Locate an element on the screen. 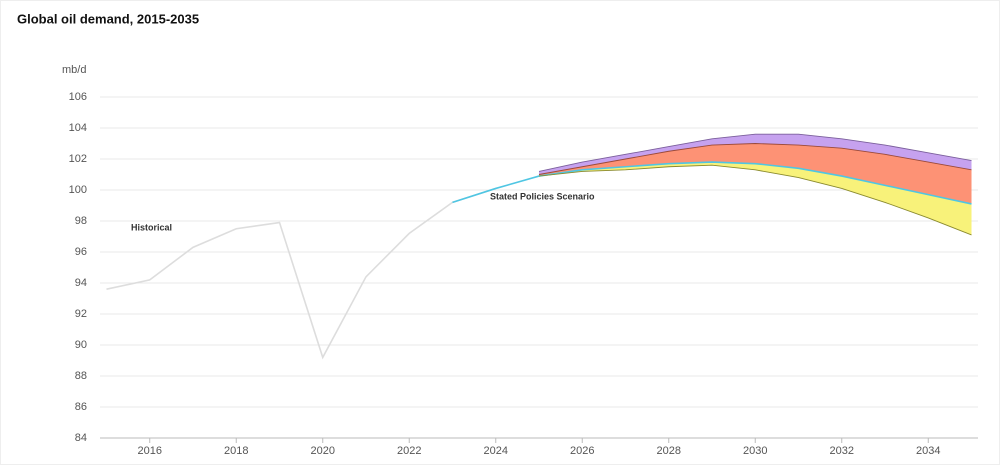 The width and height of the screenshot is (1000, 465). y-tick-label: 90 is located at coordinates (81, 345).